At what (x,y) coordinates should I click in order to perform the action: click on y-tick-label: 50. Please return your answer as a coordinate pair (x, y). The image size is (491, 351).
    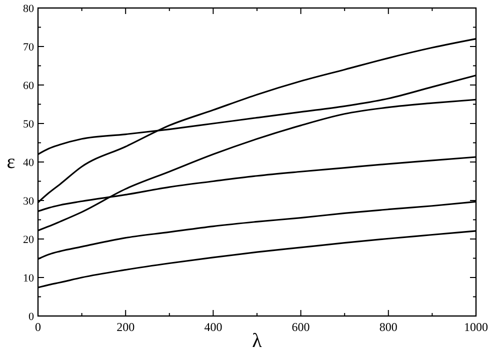
    Looking at the image, I should click on (28, 124).